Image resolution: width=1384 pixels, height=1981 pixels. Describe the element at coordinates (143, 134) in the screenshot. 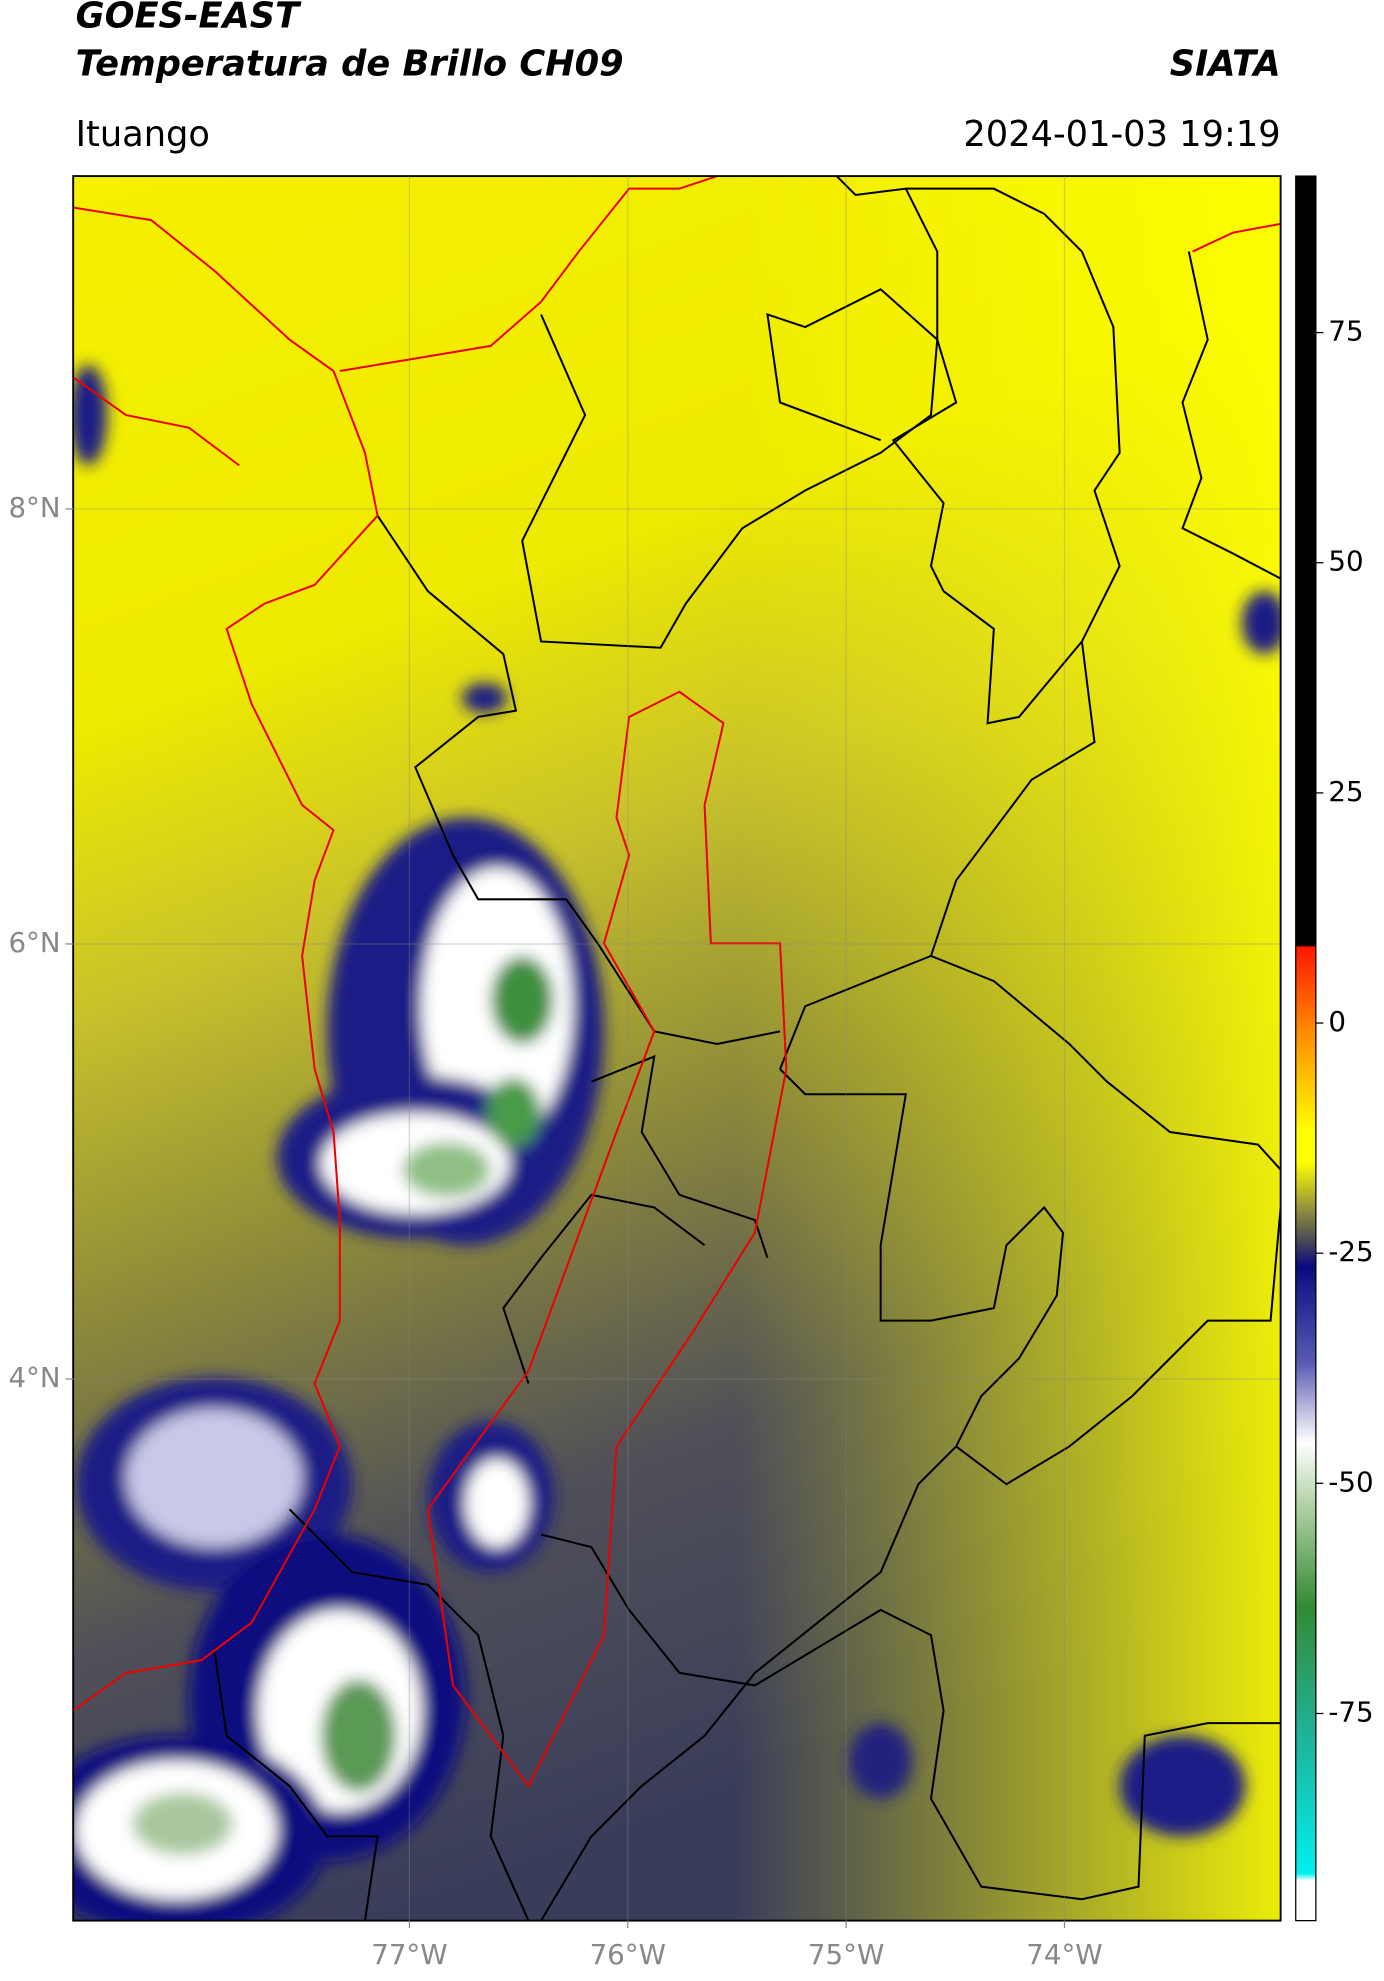

I see `location: Ituango` at that location.